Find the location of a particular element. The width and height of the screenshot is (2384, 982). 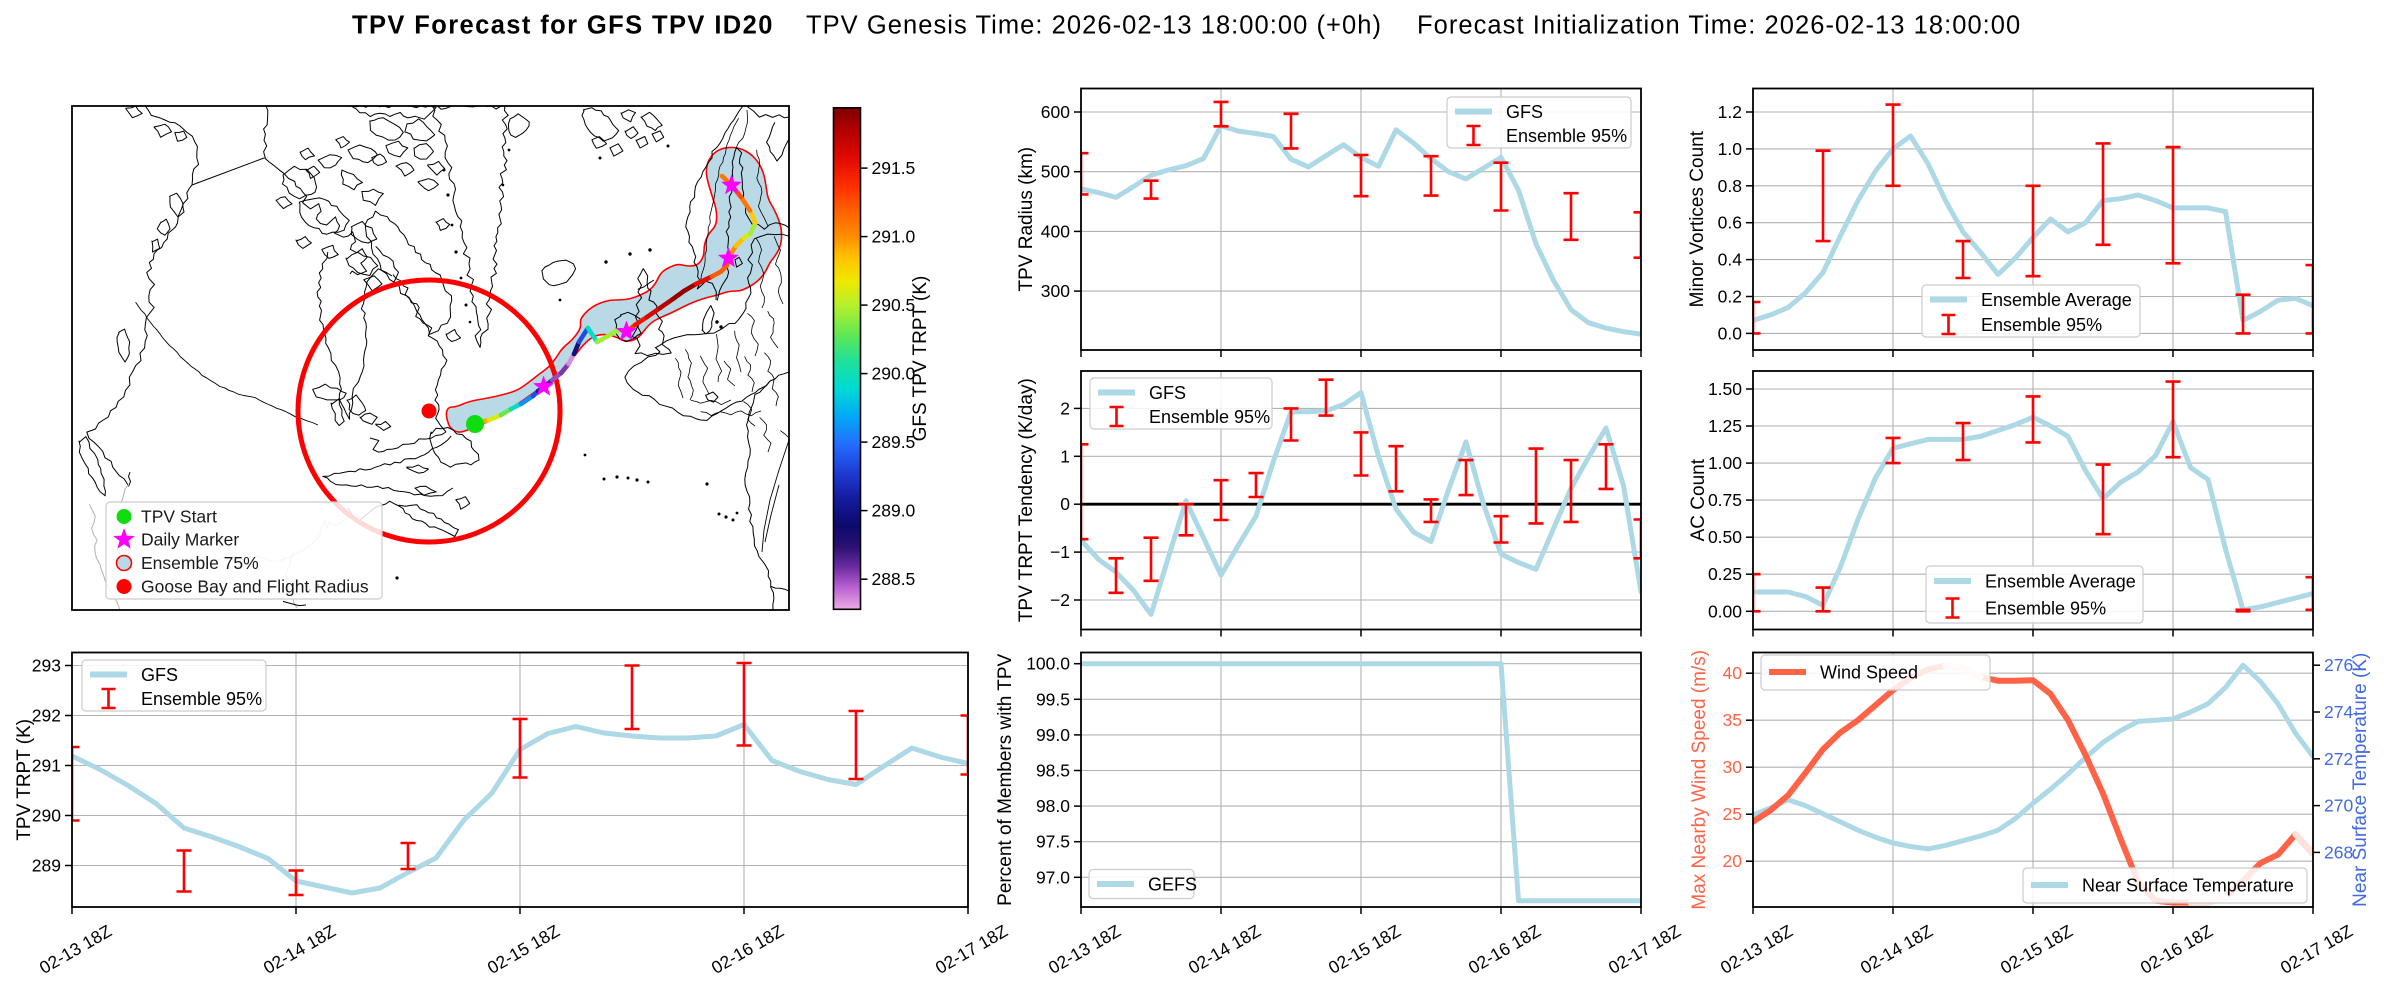

svg-text: 35 is located at coordinates (1732, 720).